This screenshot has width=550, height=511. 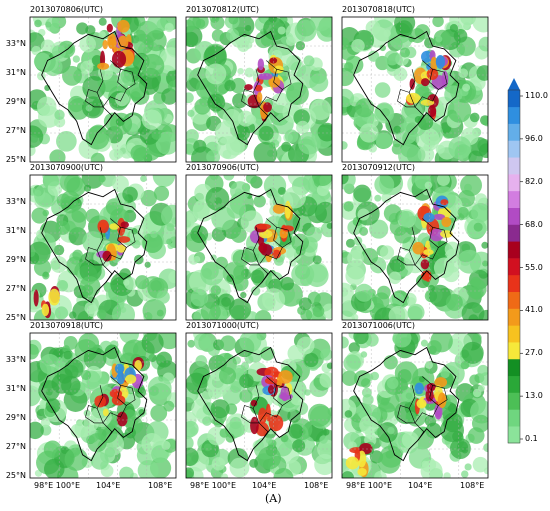 What do you see at coordinates (57, 485) in the screenshot?
I see `lon-tick-label: 98°E 100°E` at bounding box center [57, 485].